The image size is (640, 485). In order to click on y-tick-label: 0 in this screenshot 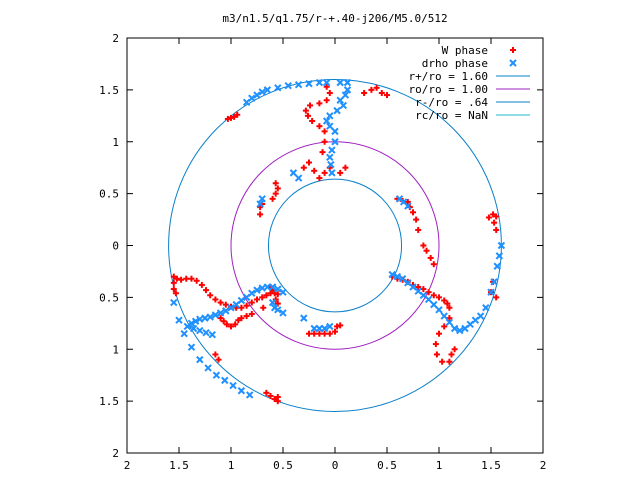, I will do `click(115, 246)`.